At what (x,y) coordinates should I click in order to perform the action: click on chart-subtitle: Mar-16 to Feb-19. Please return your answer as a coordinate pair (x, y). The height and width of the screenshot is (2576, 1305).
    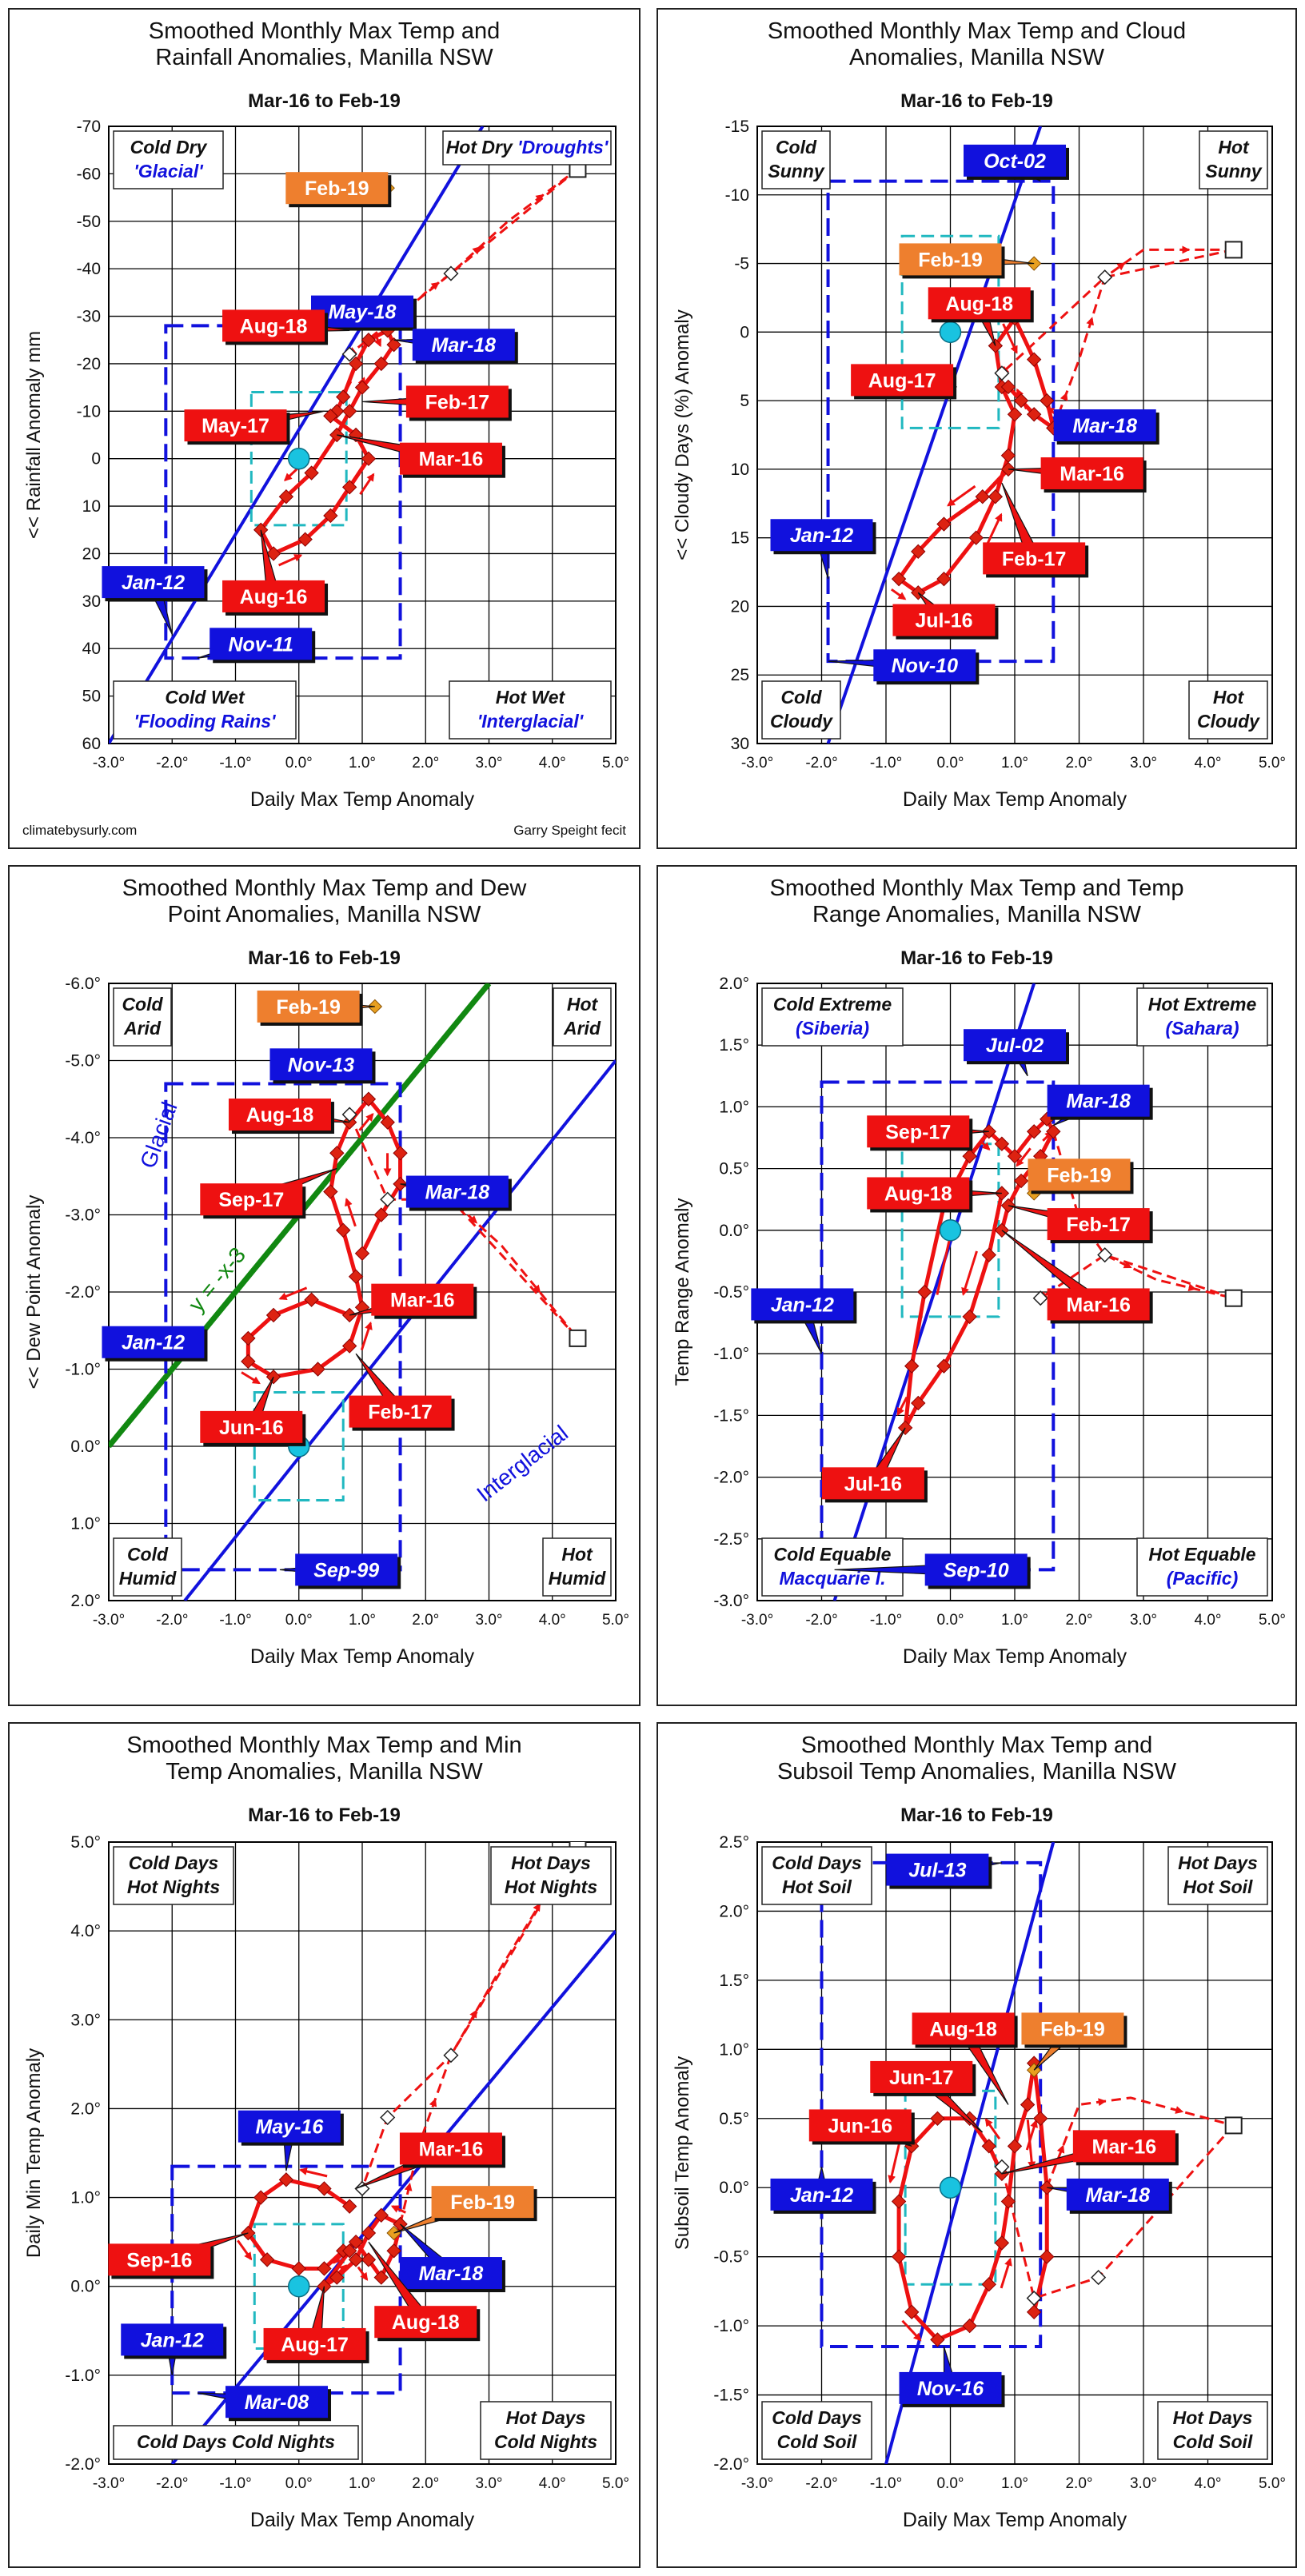
    Looking at the image, I should click on (977, 101).